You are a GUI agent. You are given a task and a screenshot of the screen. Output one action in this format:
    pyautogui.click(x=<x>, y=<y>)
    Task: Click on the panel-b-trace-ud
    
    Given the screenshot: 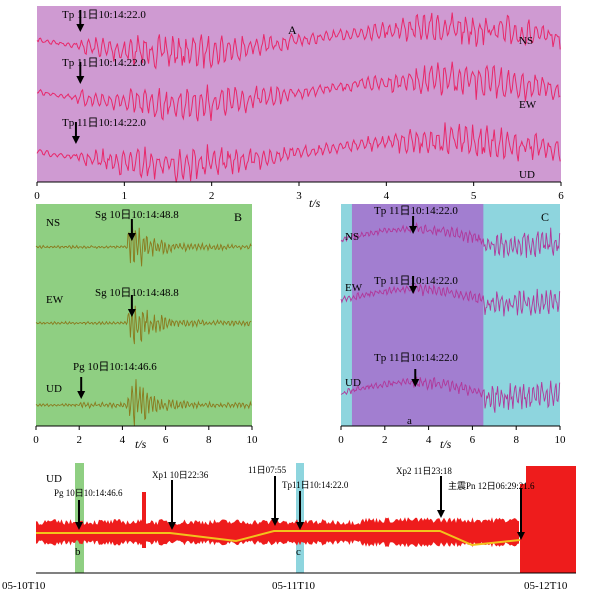 What is the action you would take?
    pyautogui.click(x=143, y=403)
    